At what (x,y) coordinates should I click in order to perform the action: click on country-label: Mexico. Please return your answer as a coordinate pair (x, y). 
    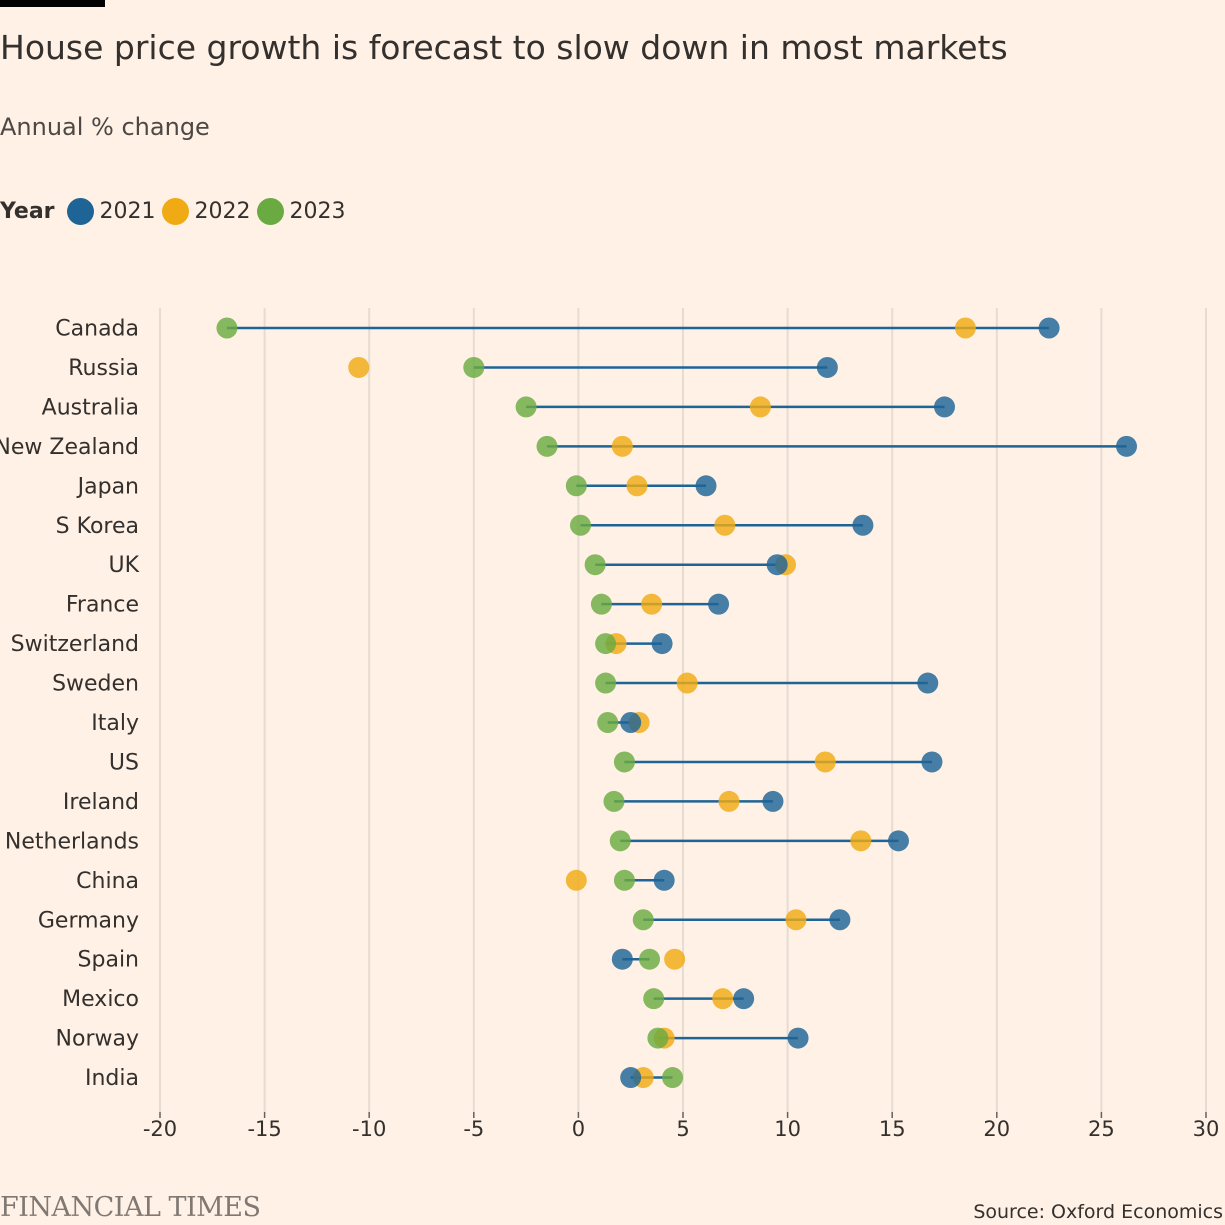
    Looking at the image, I should click on (100, 999).